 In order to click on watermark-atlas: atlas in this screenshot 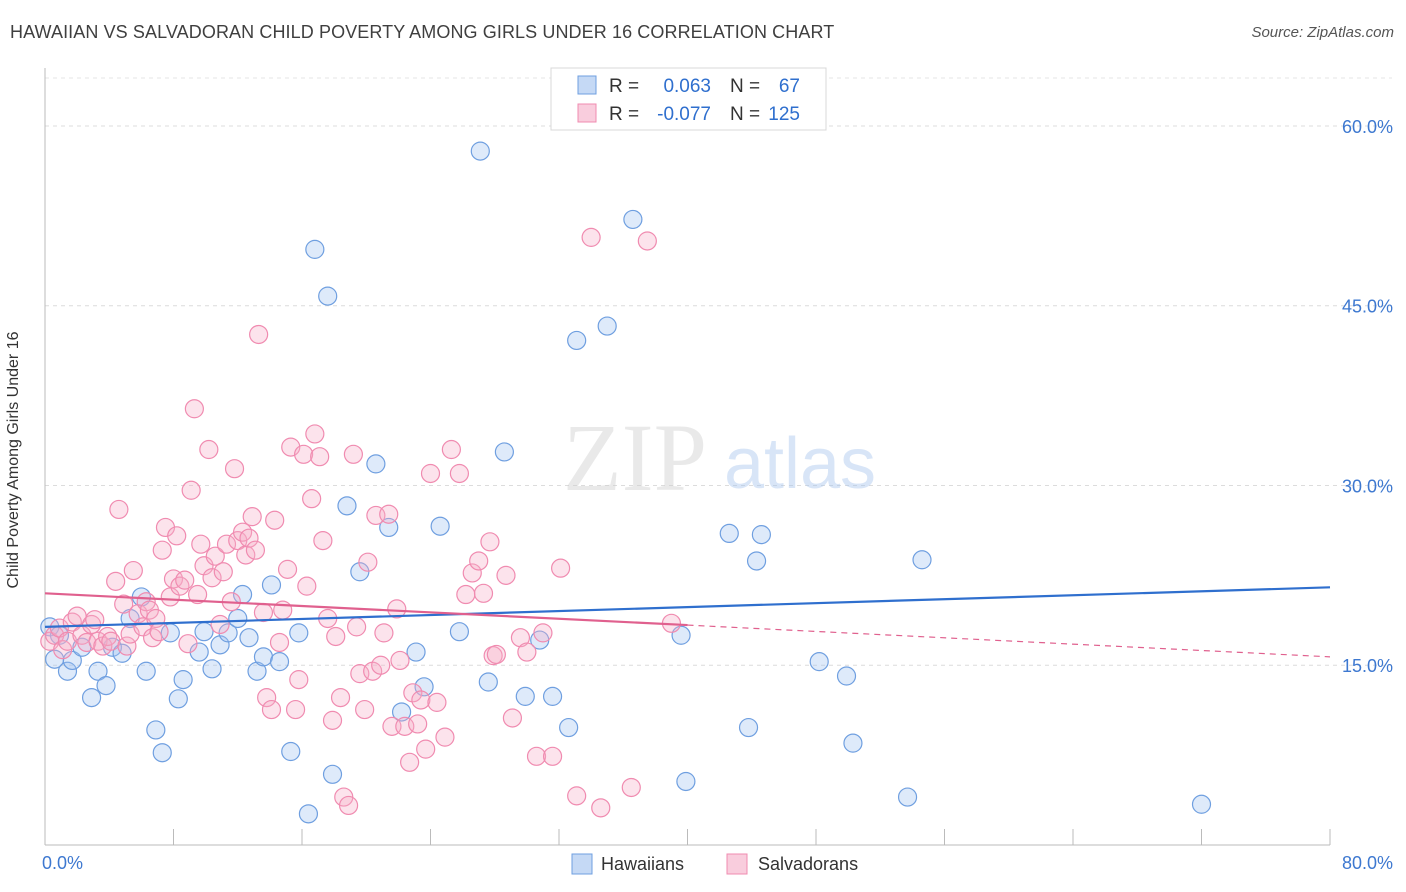, I will do `click(800, 464)`.